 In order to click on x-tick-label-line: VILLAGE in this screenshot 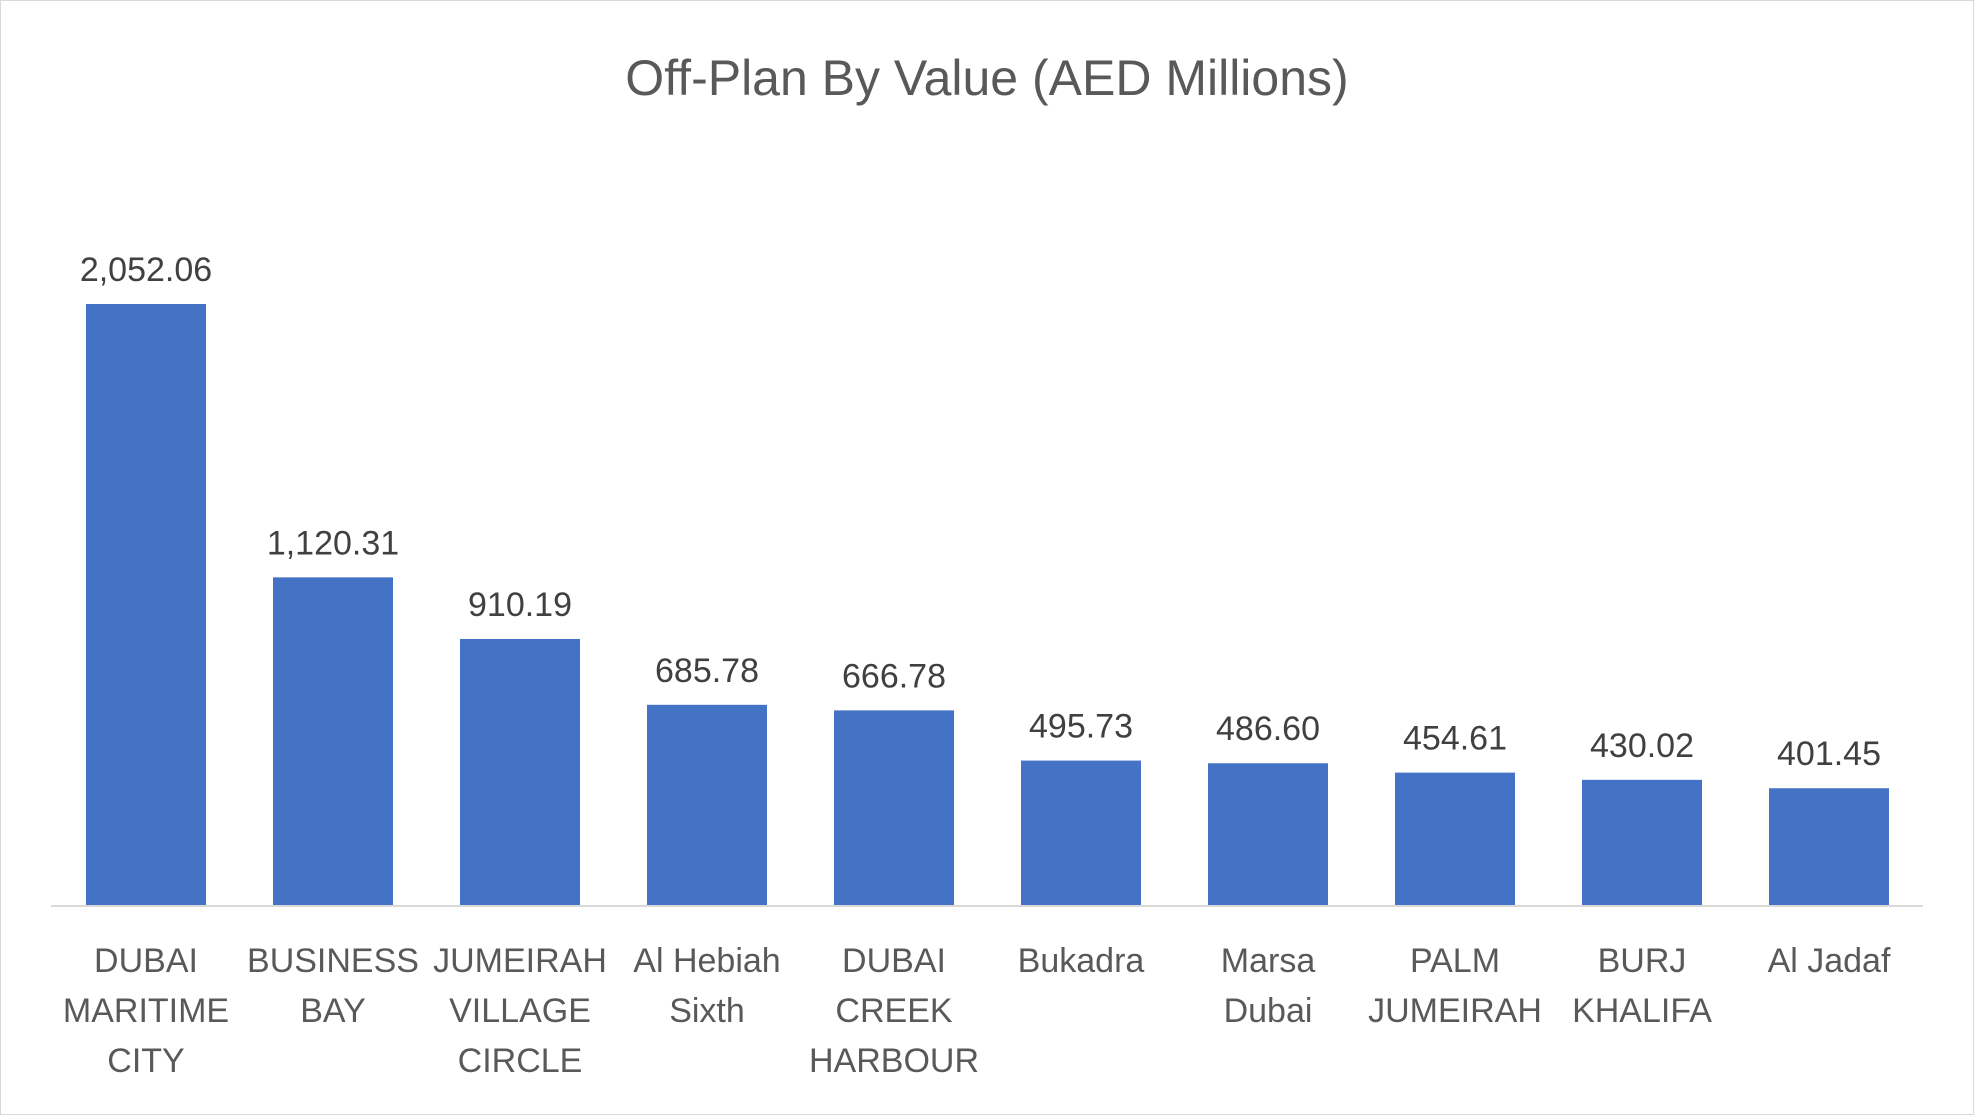, I will do `click(520, 1011)`.